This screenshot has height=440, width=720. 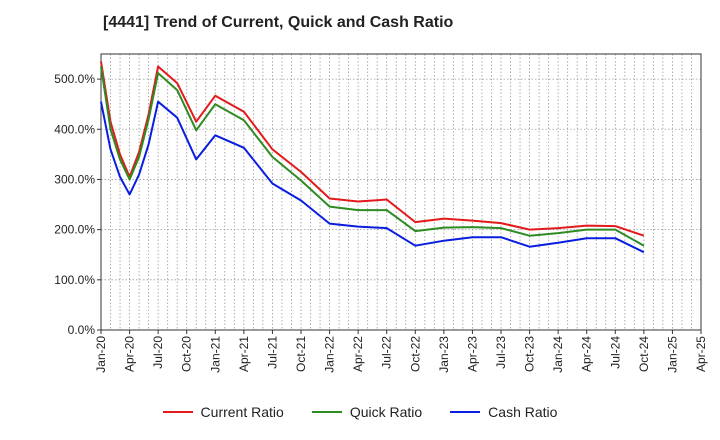 What do you see at coordinates (558, 354) in the screenshot?
I see `x-tick-label: Jan-24` at bounding box center [558, 354].